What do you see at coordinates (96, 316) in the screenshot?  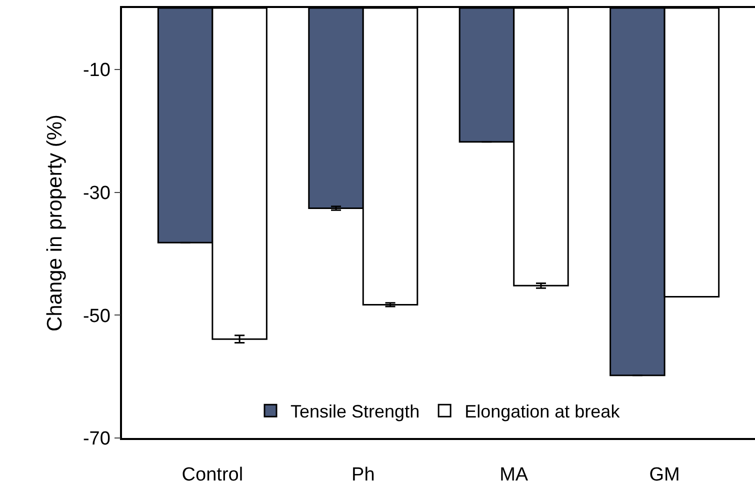 I see `y-tick-label: -50` at bounding box center [96, 316].